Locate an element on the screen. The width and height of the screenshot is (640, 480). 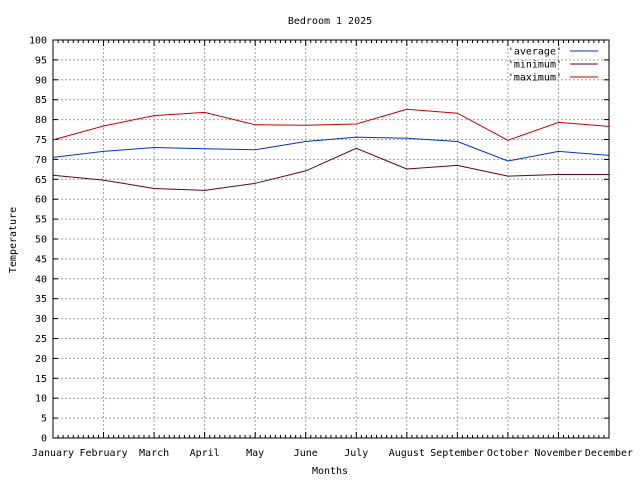
chart-title: Bedroom 1 2025 is located at coordinates (330, 21).